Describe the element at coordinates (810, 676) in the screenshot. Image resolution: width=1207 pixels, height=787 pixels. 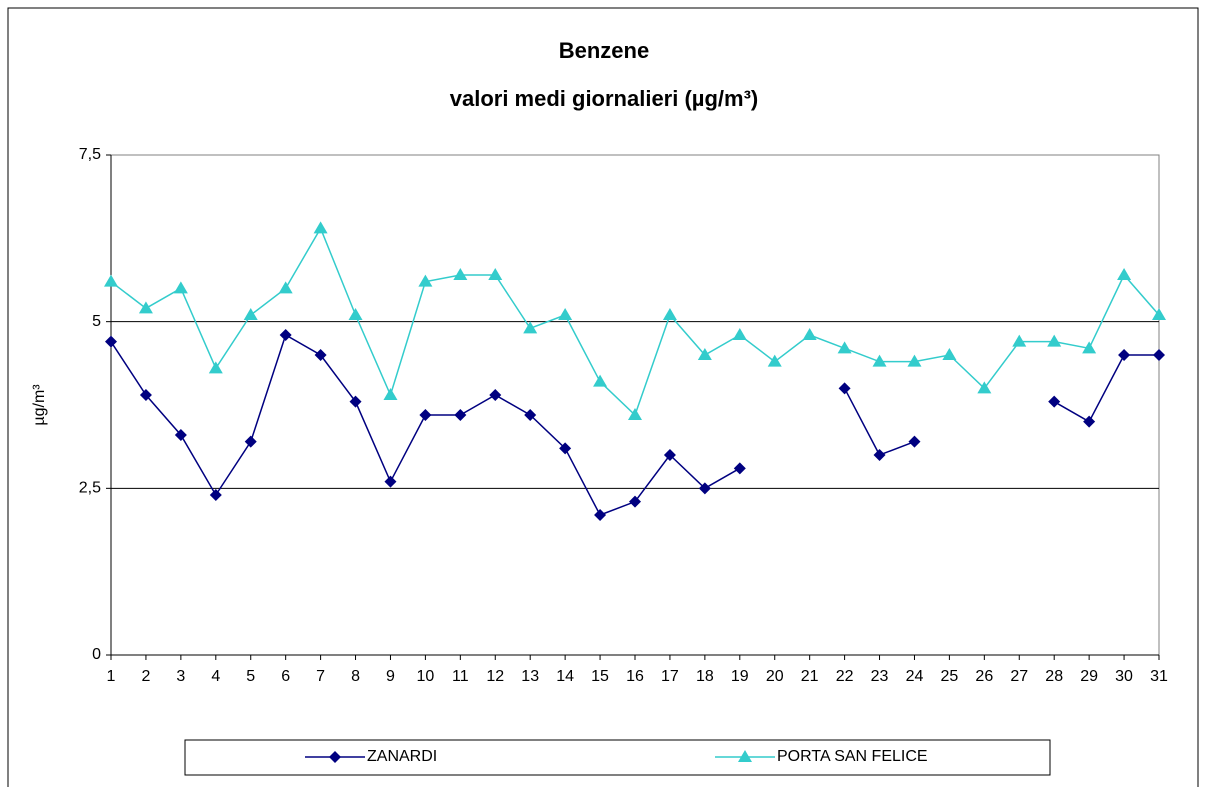
I see `x-tick-label: 21` at that location.